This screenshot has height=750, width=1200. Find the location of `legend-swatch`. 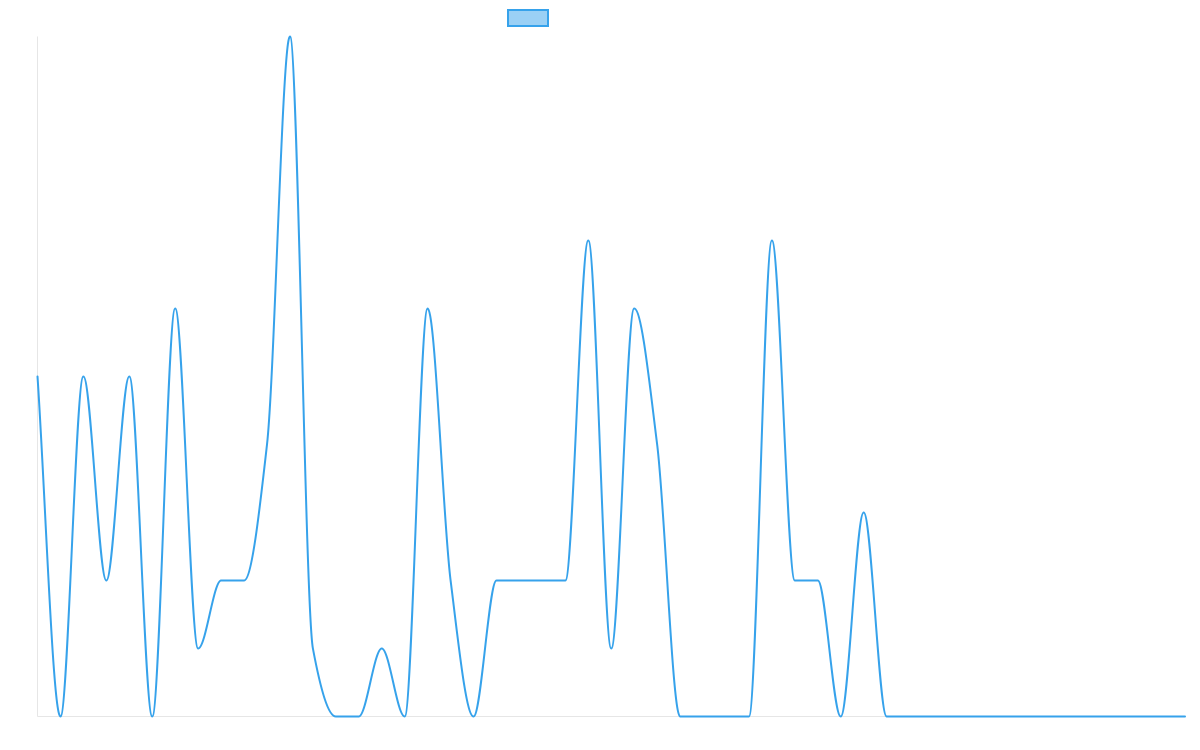

legend-swatch is located at coordinates (528, 18).